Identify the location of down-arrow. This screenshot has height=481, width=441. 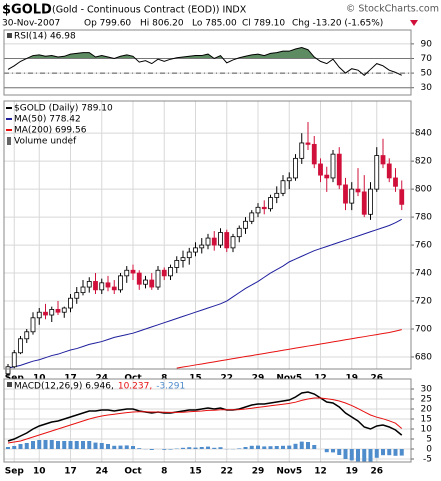
(414, 23).